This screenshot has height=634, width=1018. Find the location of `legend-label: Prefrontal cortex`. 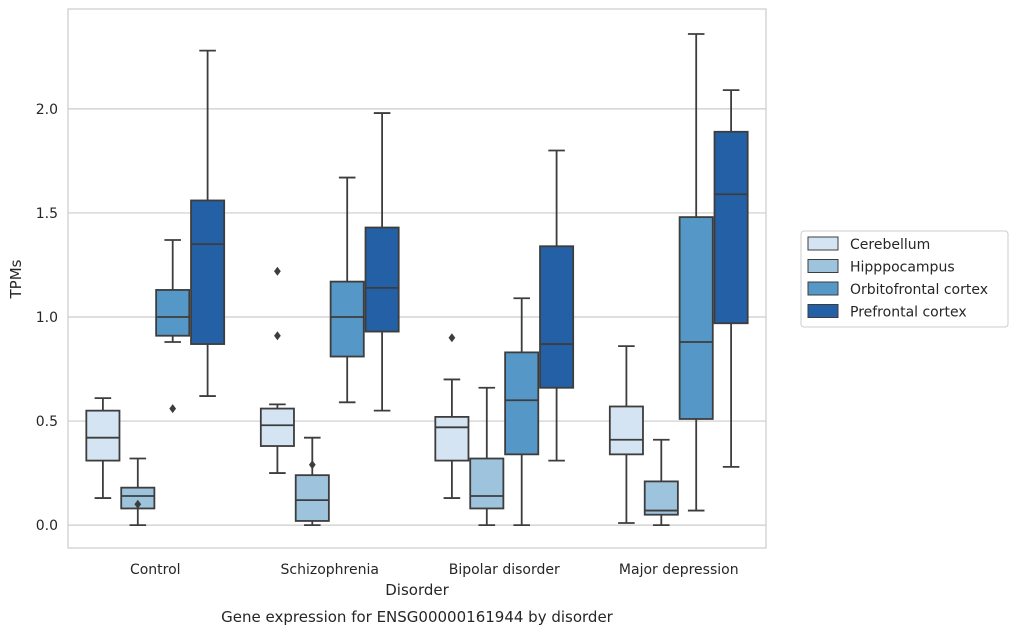

legend-label: Prefrontal cortex is located at coordinates (908, 313).